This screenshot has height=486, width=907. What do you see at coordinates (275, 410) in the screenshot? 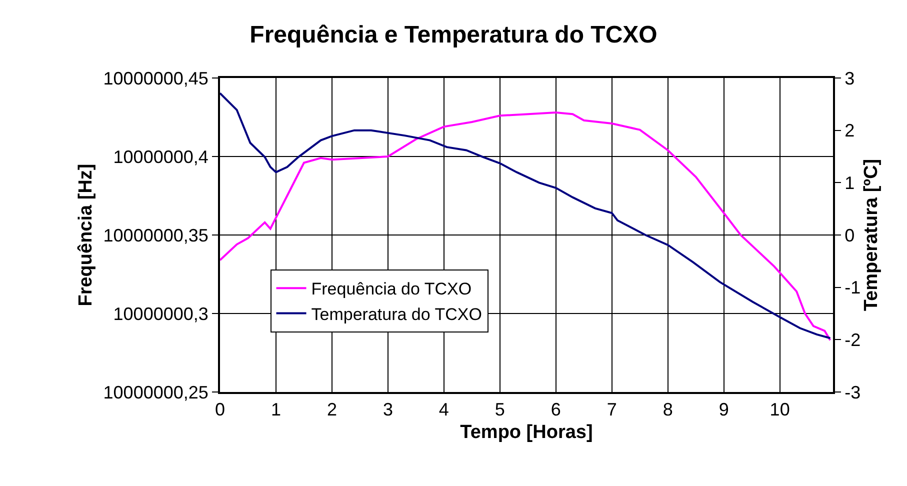
I see `x-tick-label: 1` at bounding box center [275, 410].